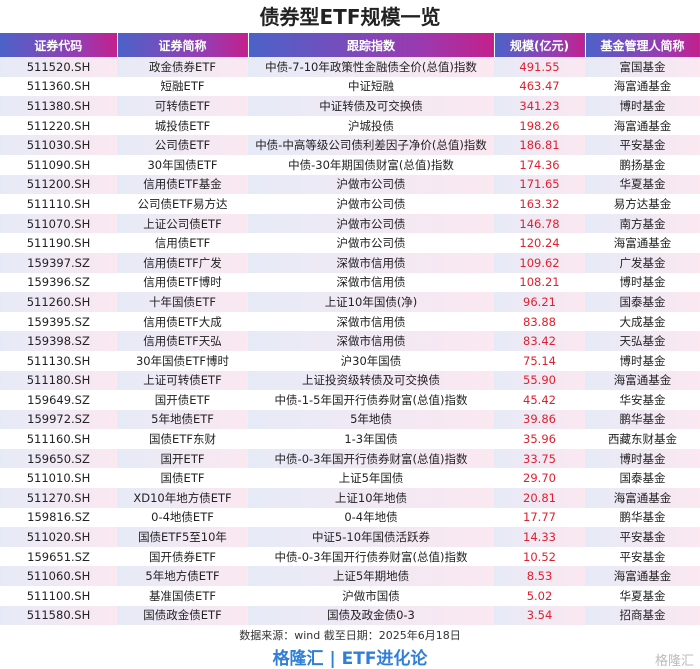  What do you see at coordinates (182, 262) in the screenshot?
I see `cell-name: 信用债ETF广发` at bounding box center [182, 262].